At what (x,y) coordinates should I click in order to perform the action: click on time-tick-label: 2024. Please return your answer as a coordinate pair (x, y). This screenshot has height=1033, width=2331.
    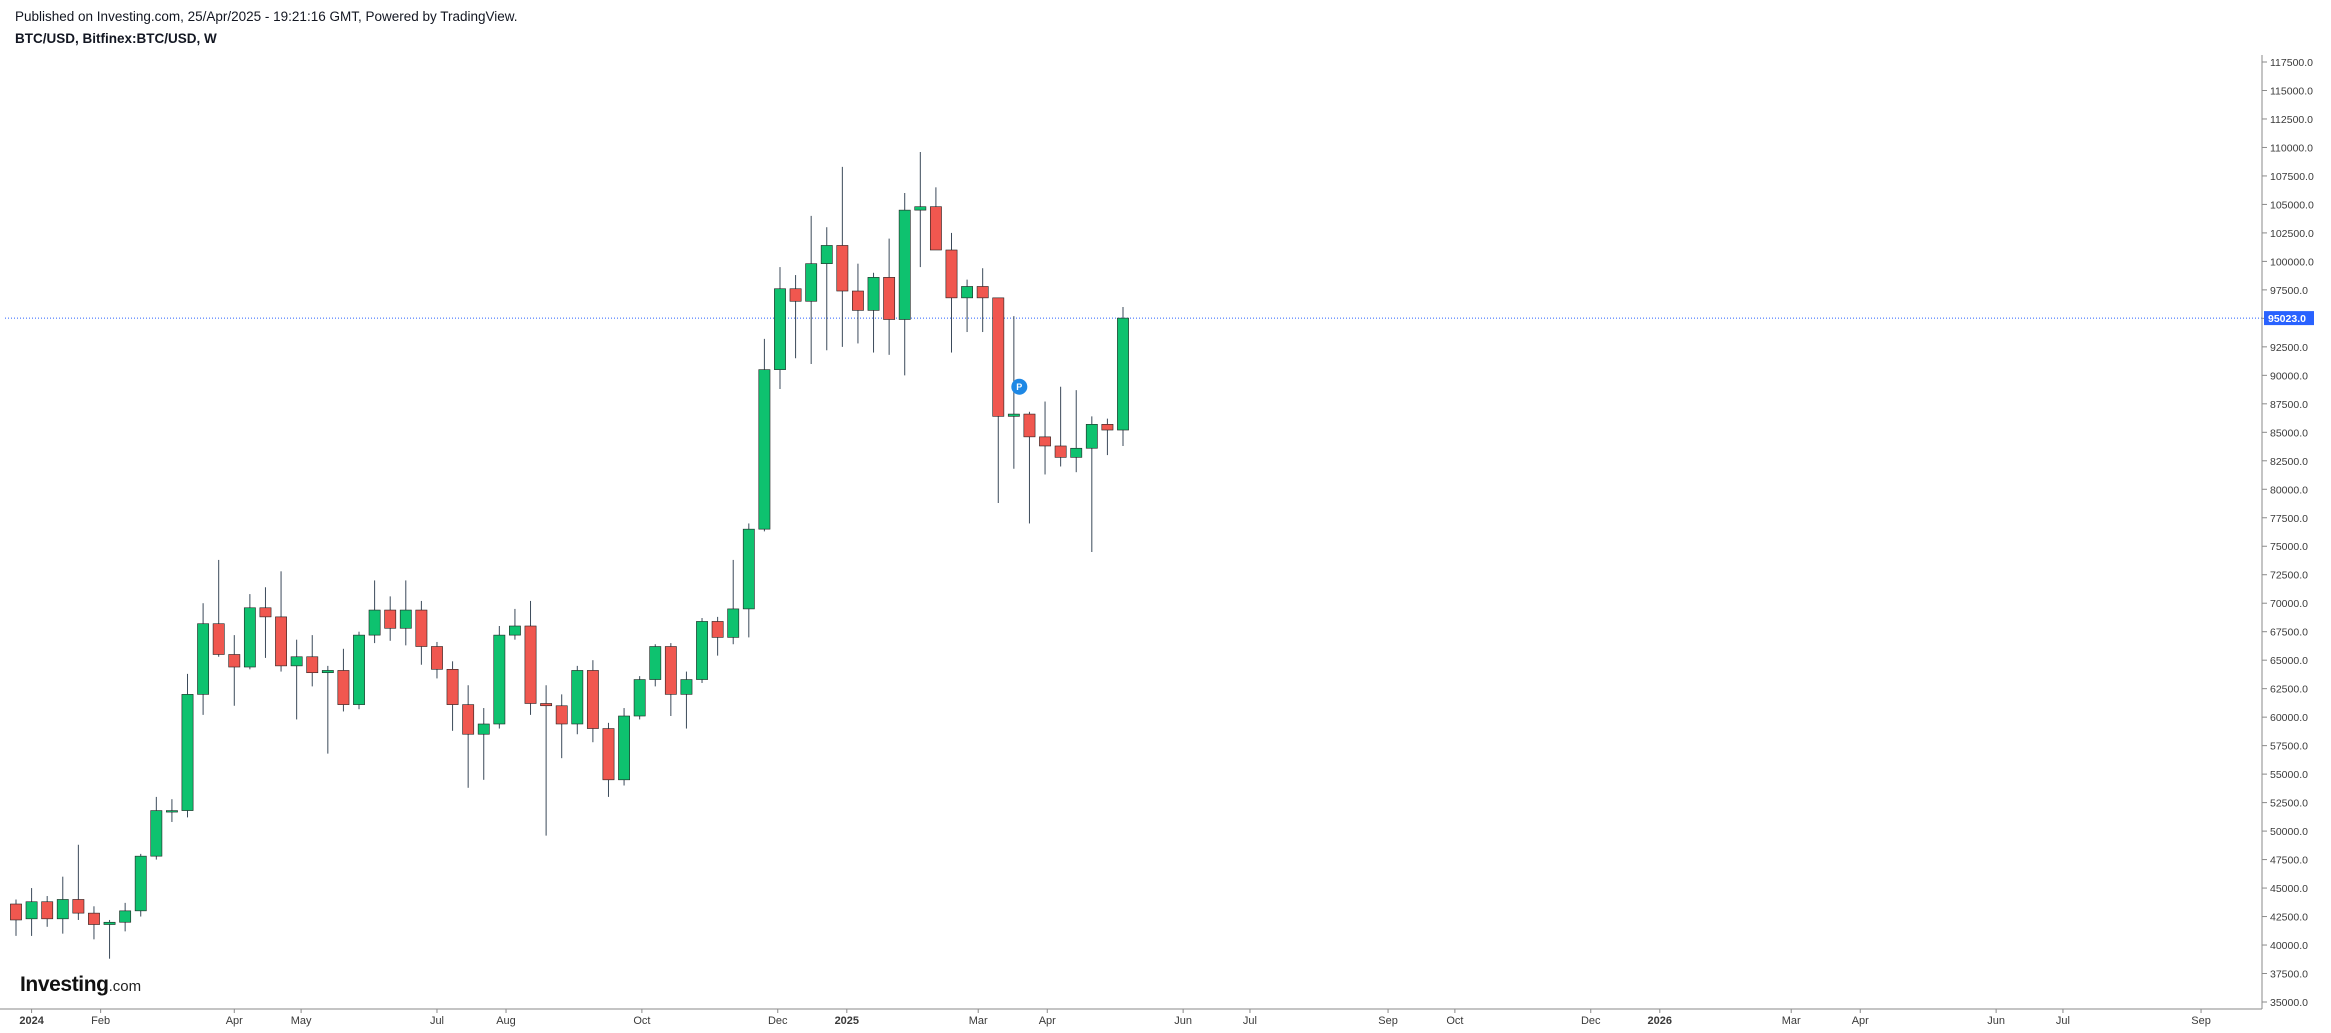
    Looking at the image, I should click on (31, 1021).